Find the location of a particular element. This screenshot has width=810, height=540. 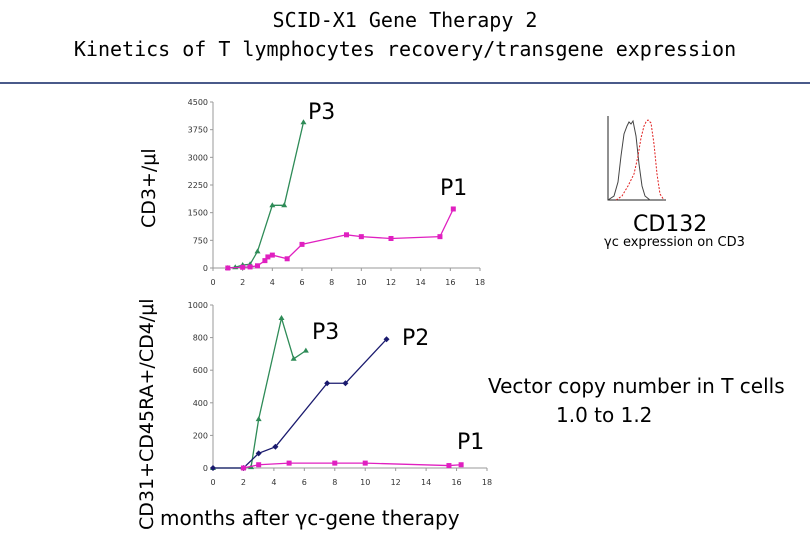

top-y-tick-label: 1500 is located at coordinates (198, 213).